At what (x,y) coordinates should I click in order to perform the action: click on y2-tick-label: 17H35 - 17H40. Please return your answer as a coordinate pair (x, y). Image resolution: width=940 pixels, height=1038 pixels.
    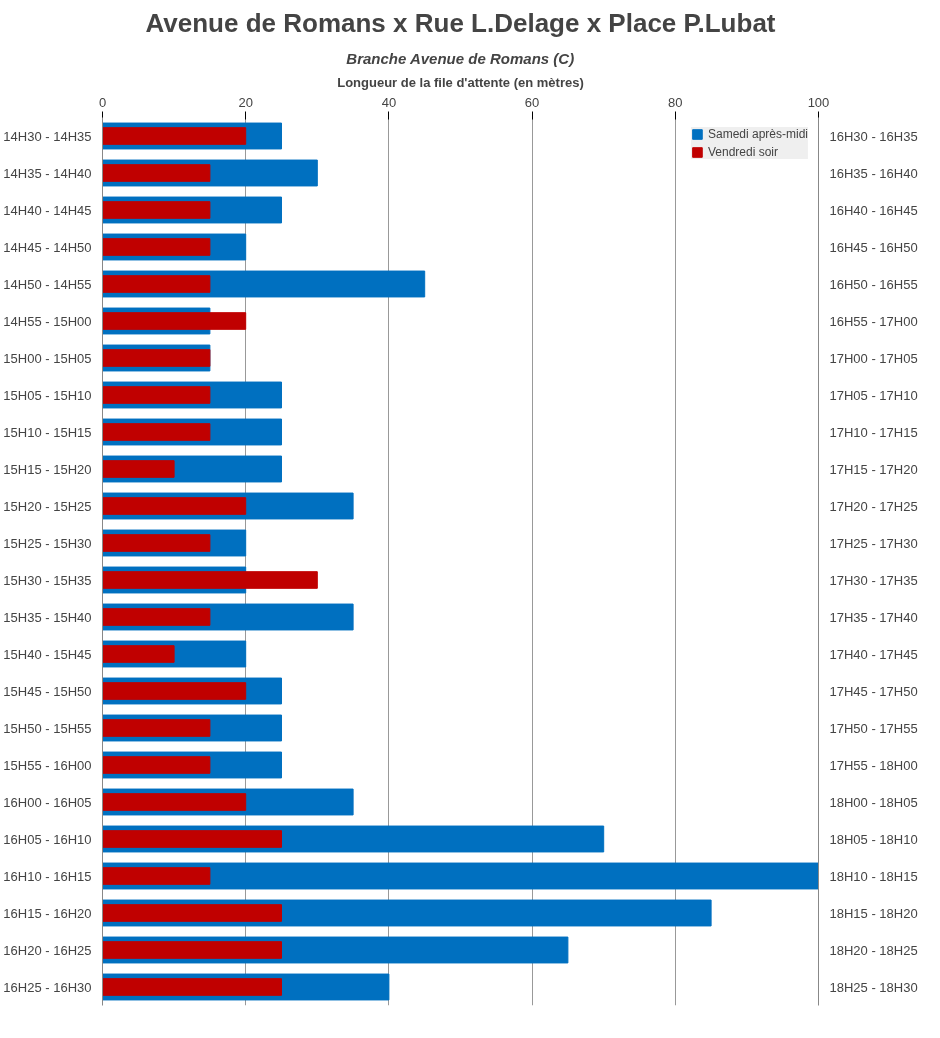
    Looking at the image, I should click on (873, 617).